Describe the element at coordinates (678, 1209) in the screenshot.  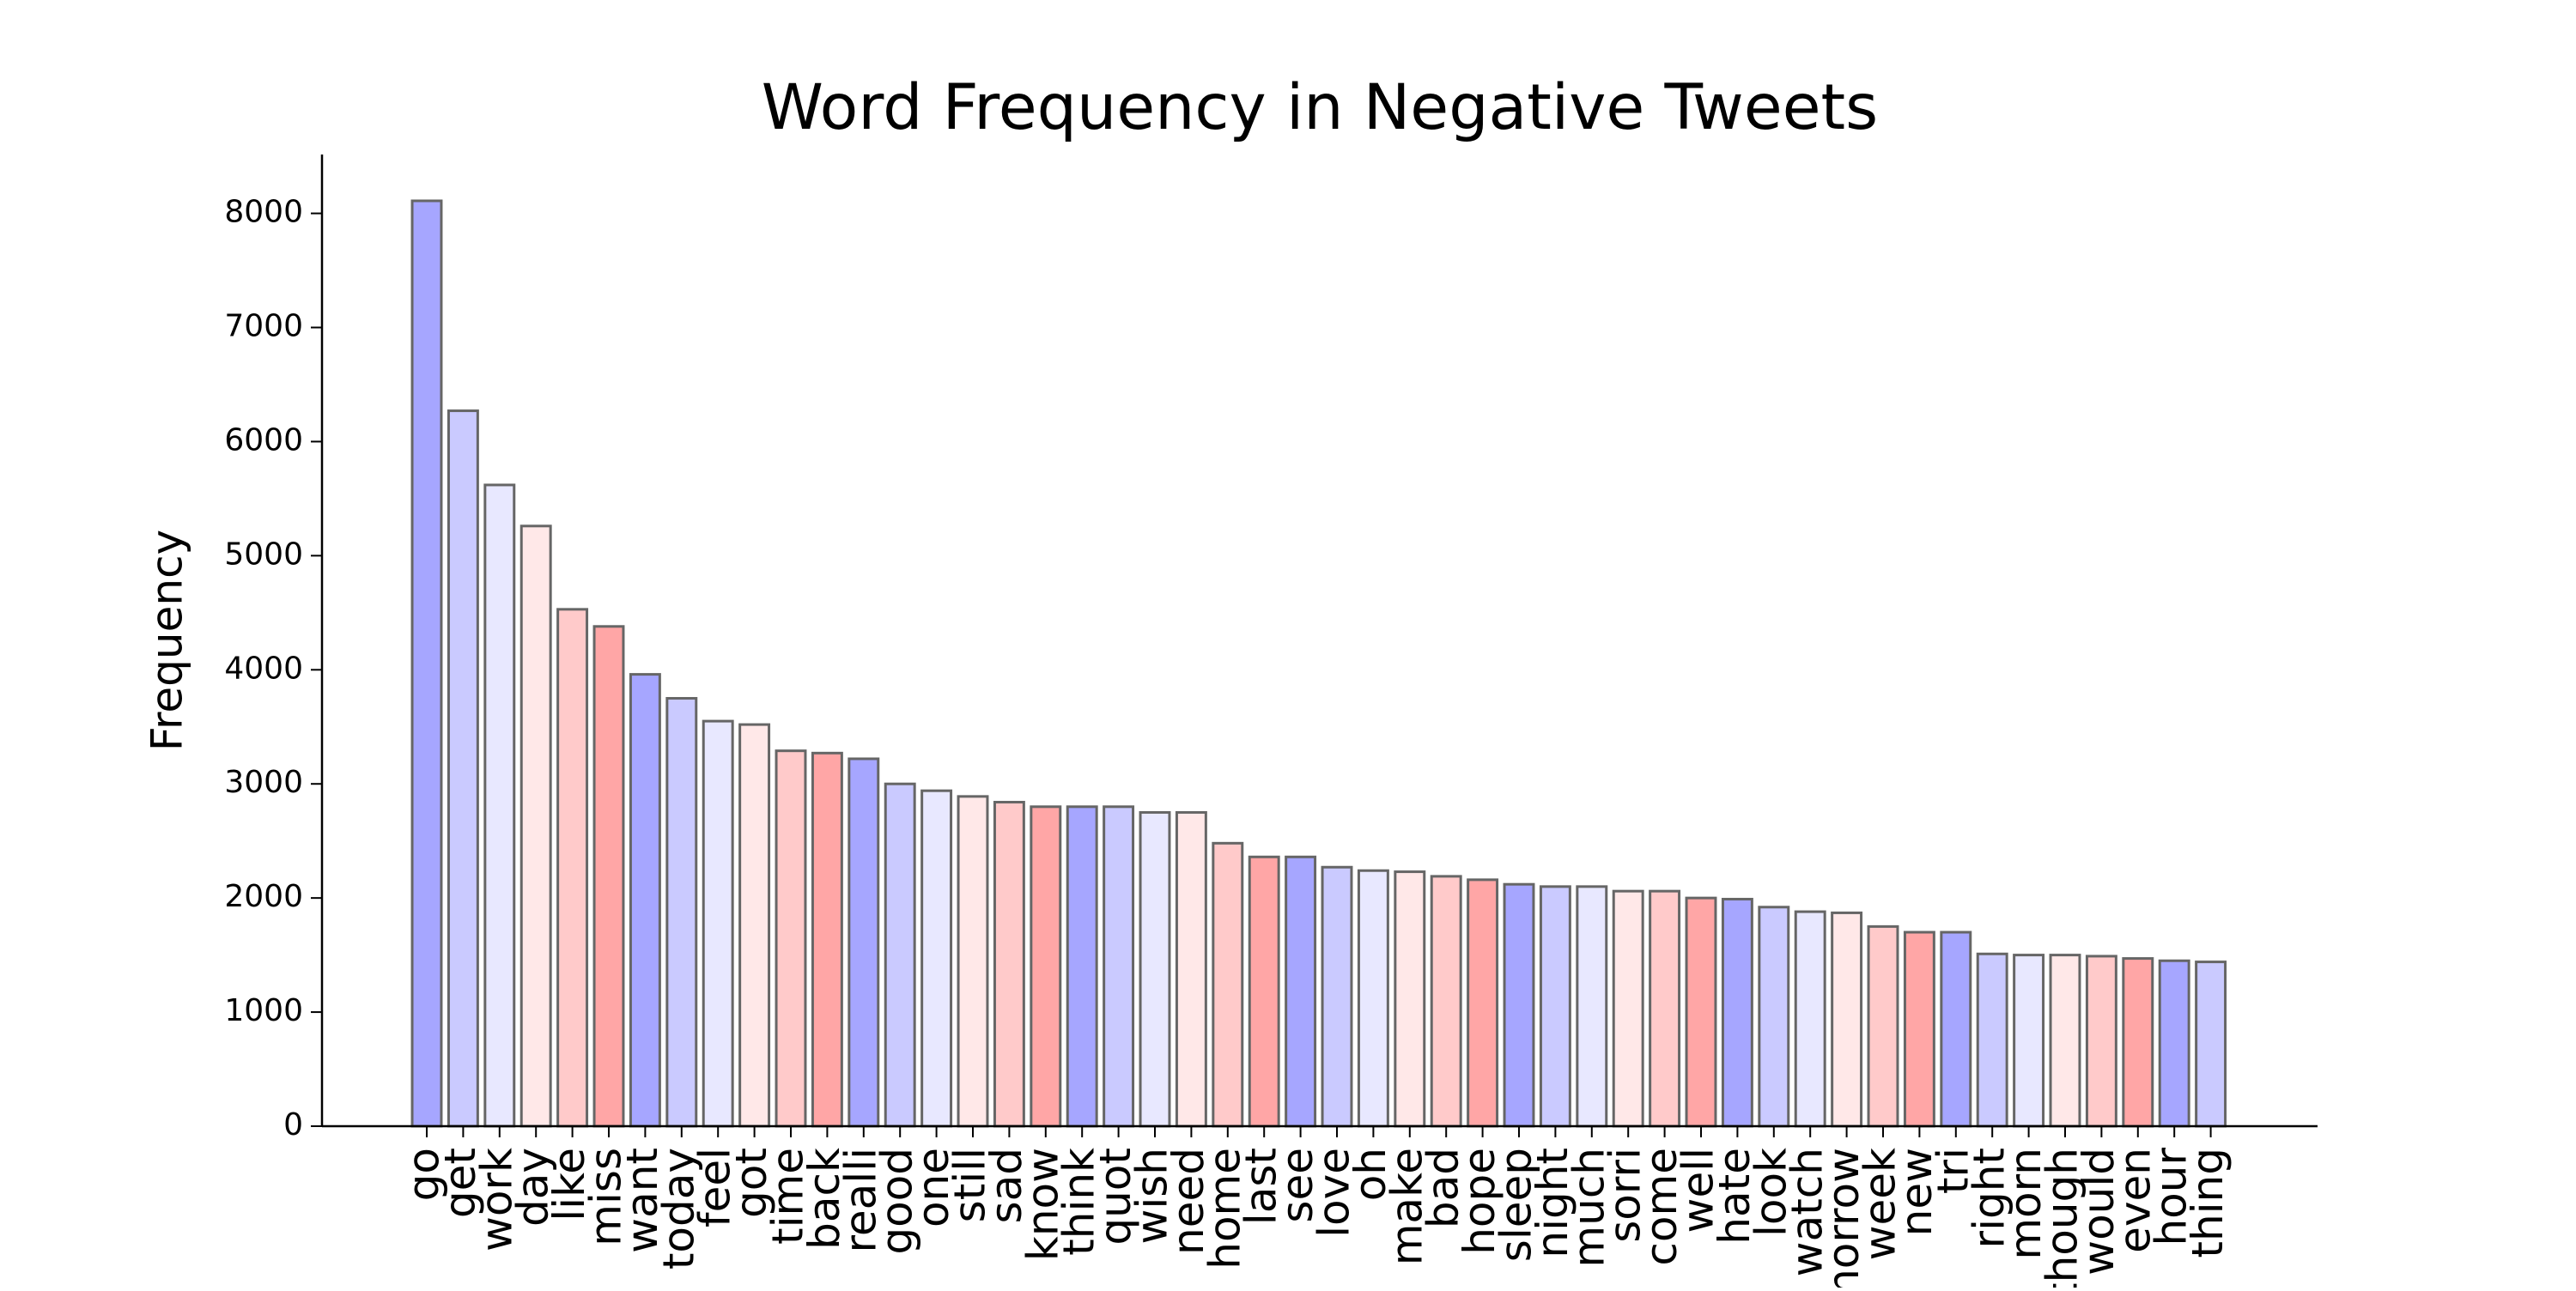
I see `x-tick-label: today` at that location.